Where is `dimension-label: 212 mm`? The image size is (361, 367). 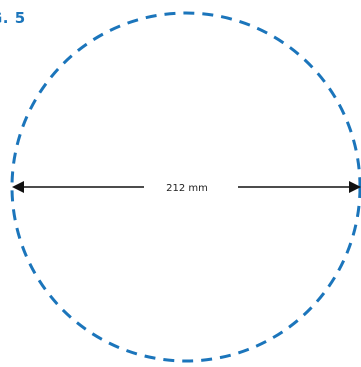
dimension-label: 212 mm is located at coordinates (187, 188).